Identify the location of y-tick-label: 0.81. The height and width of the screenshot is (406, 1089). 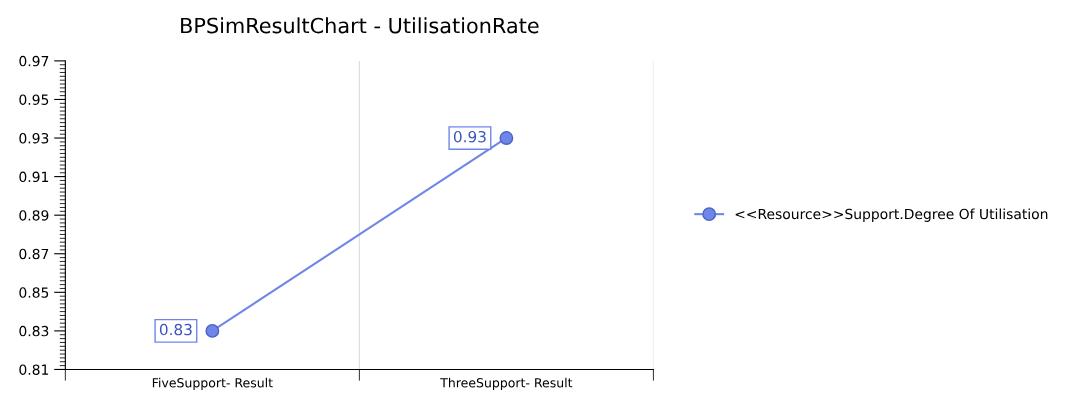
(34, 369).